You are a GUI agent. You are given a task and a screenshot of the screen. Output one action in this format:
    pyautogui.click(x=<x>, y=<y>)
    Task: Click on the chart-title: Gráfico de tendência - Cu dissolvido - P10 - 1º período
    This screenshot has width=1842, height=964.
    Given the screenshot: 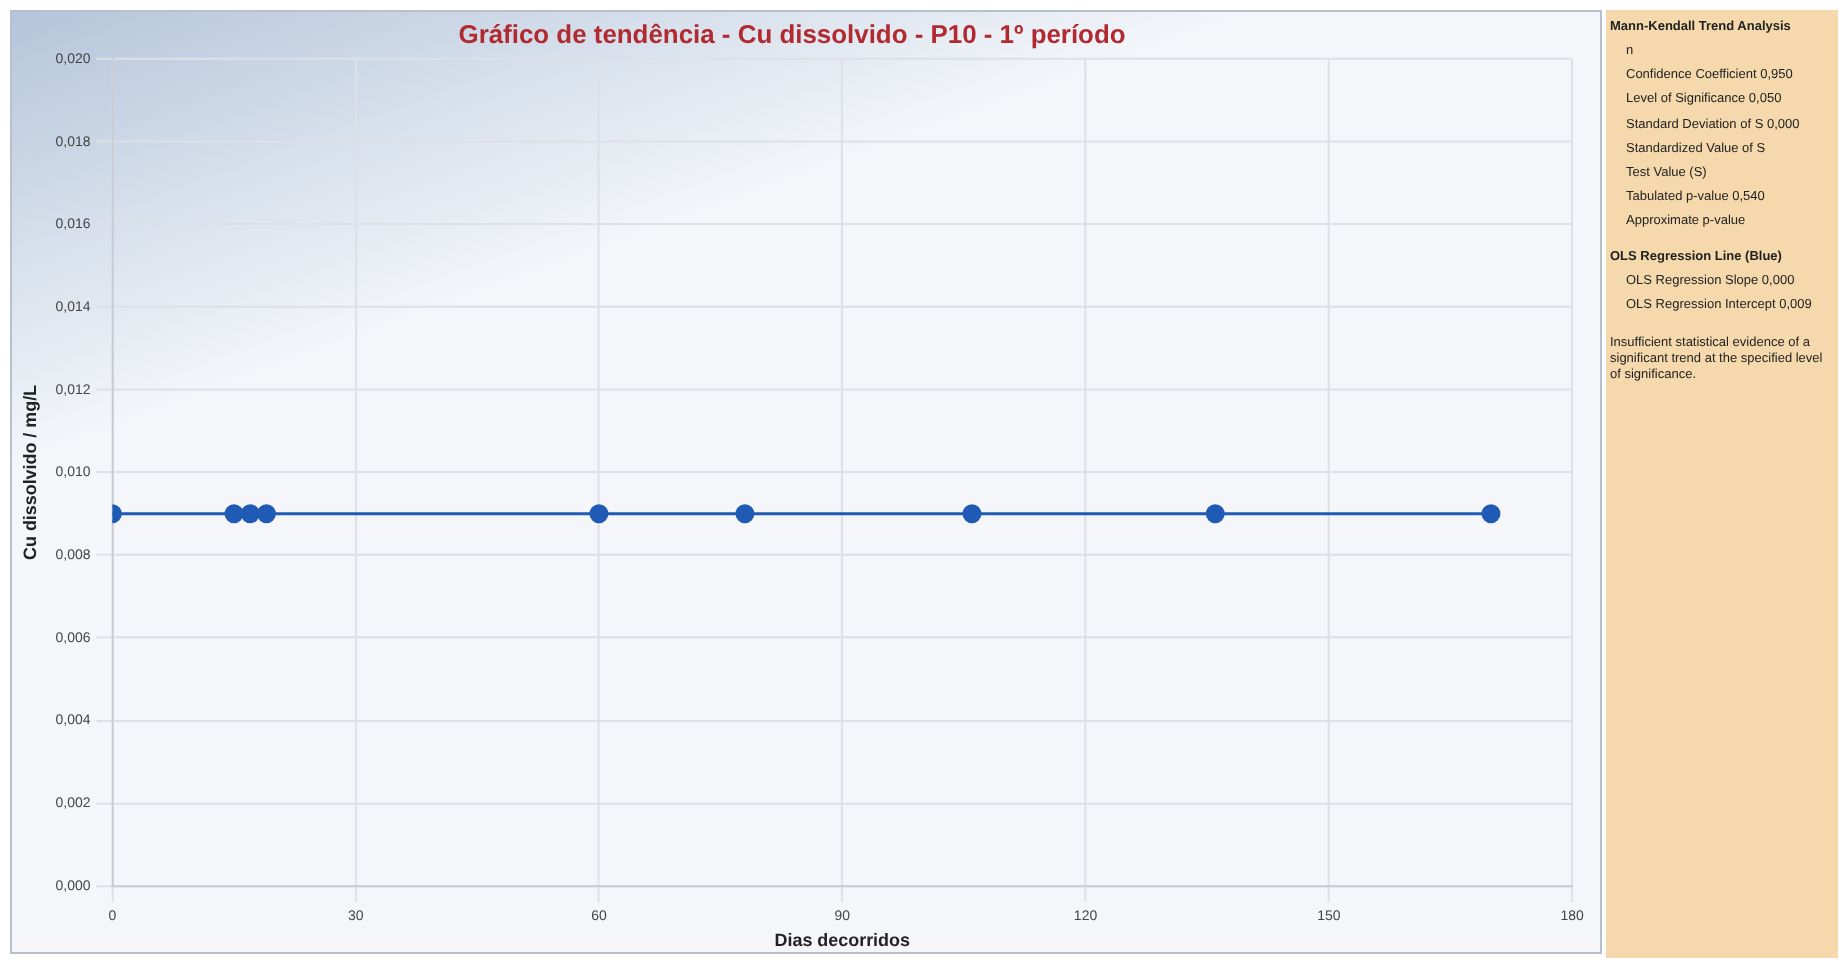 What is the action you would take?
    pyautogui.click(x=792, y=33)
    